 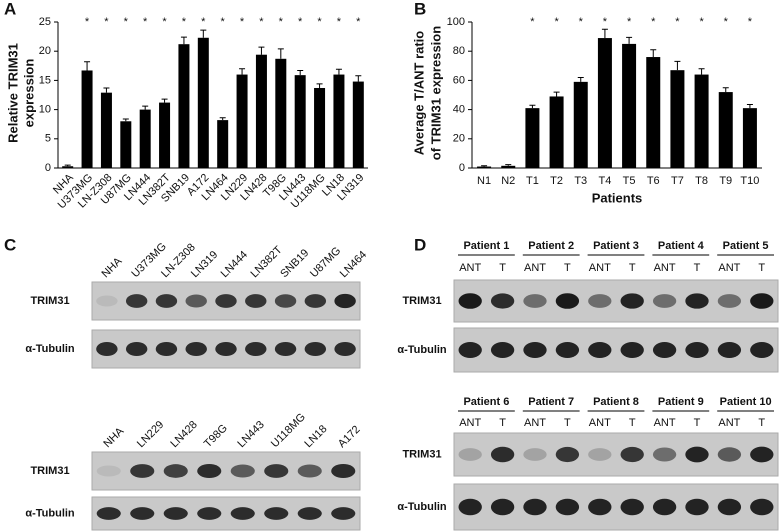 What do you see at coordinates (459, 51) in the screenshot?
I see `y-tick-label: 80` at bounding box center [459, 51].